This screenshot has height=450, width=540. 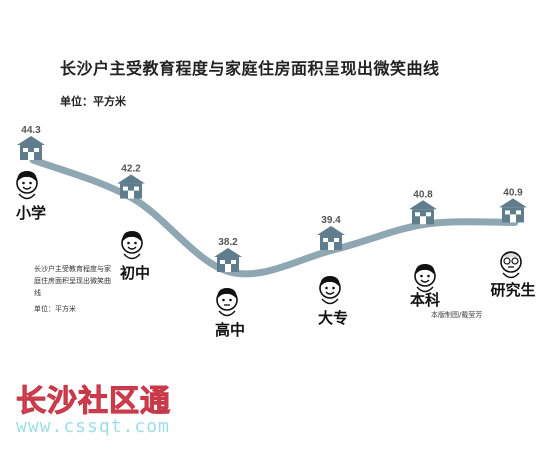 I want to click on side-note-unit: 单位：平方米, so click(x=55, y=309).